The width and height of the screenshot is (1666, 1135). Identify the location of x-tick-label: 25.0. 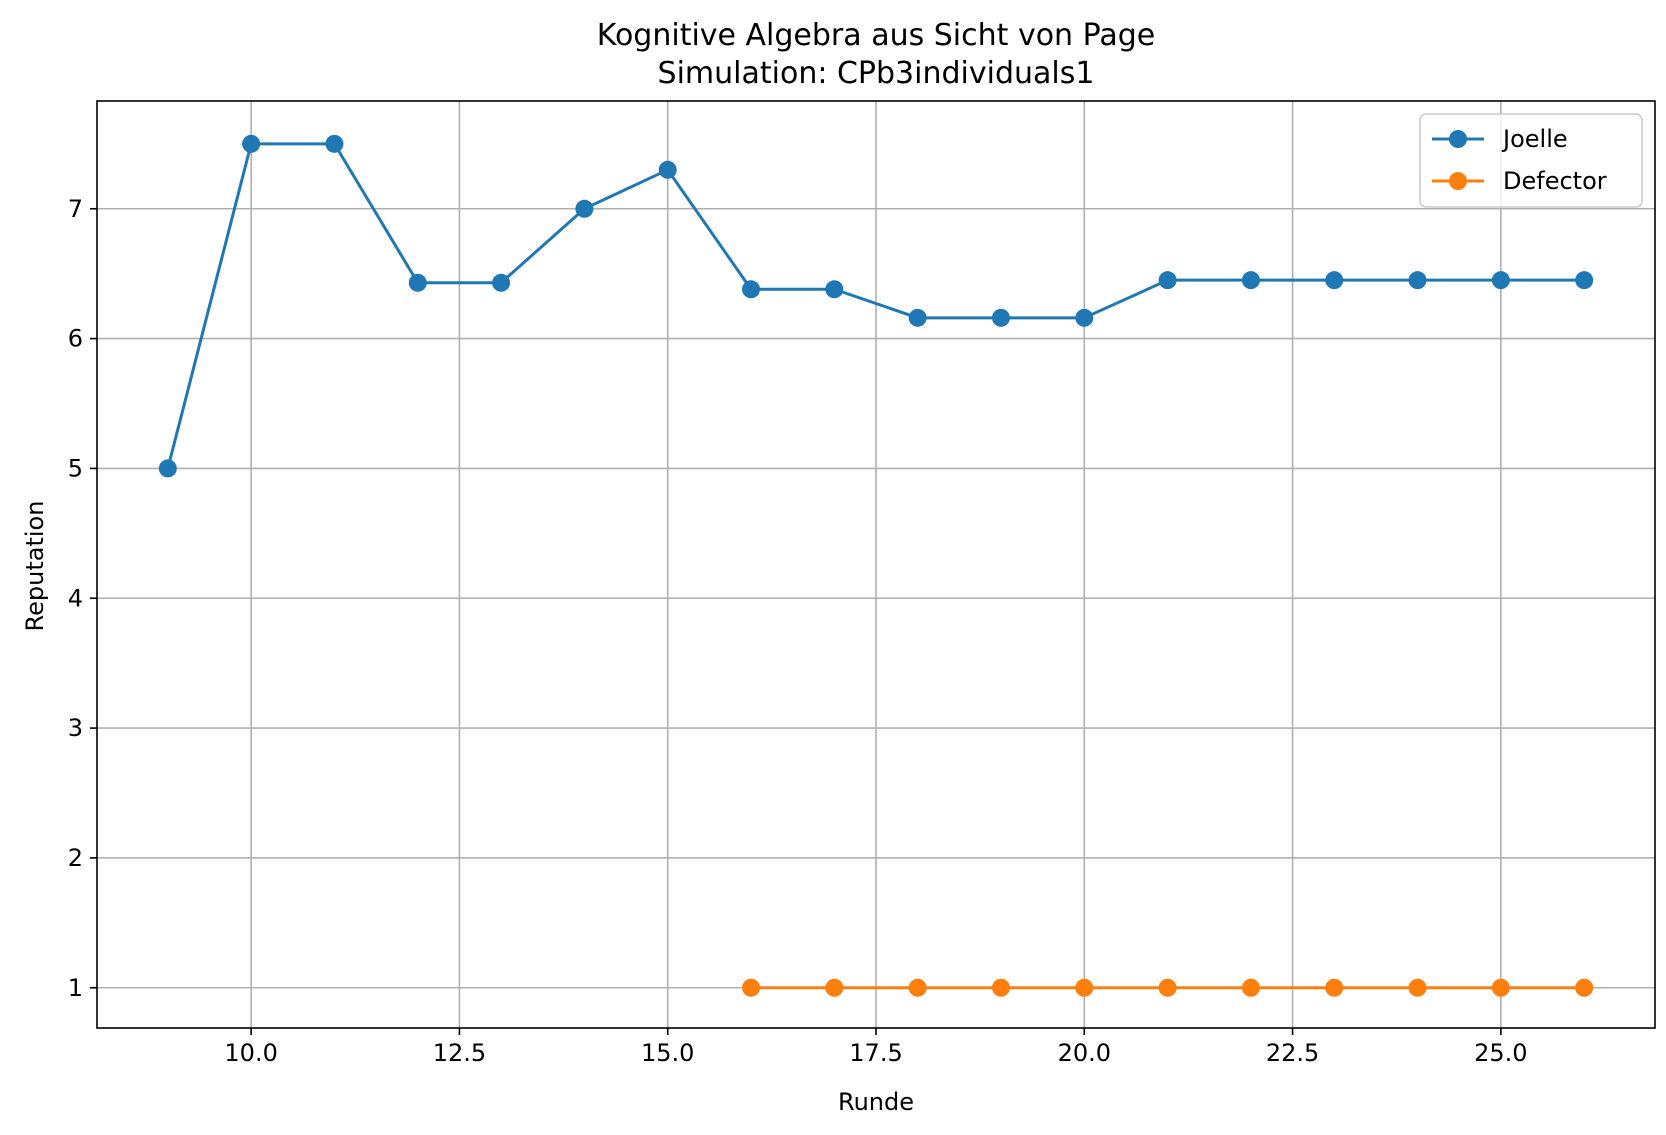
(1500, 1053).